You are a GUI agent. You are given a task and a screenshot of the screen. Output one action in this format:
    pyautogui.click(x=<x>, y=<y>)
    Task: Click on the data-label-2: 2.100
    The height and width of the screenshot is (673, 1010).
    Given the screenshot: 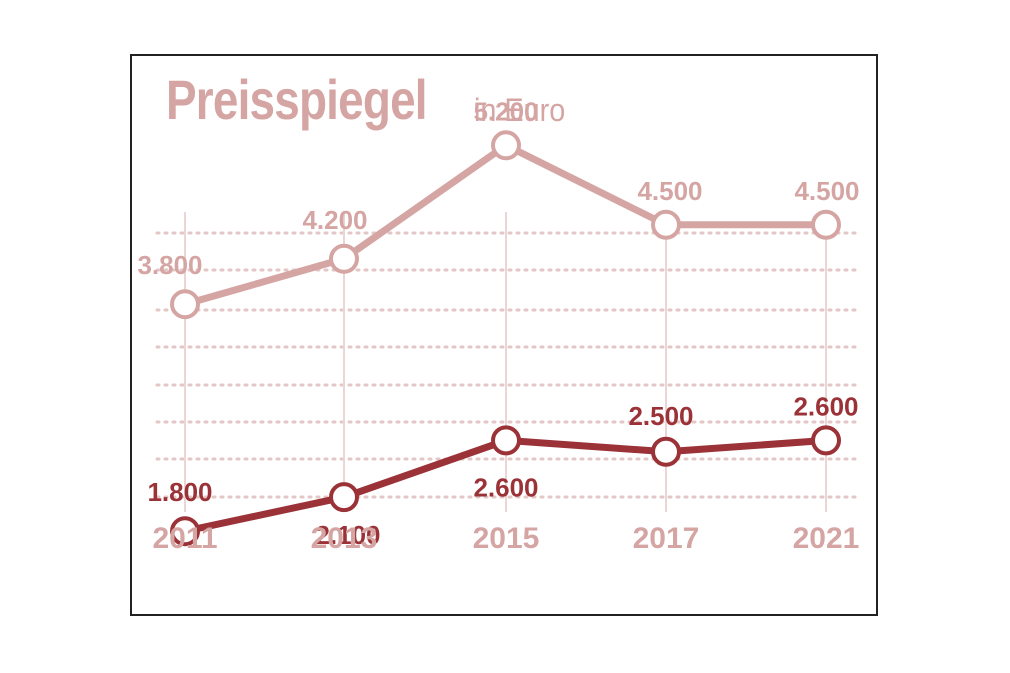 What is the action you would take?
    pyautogui.click(x=347, y=535)
    